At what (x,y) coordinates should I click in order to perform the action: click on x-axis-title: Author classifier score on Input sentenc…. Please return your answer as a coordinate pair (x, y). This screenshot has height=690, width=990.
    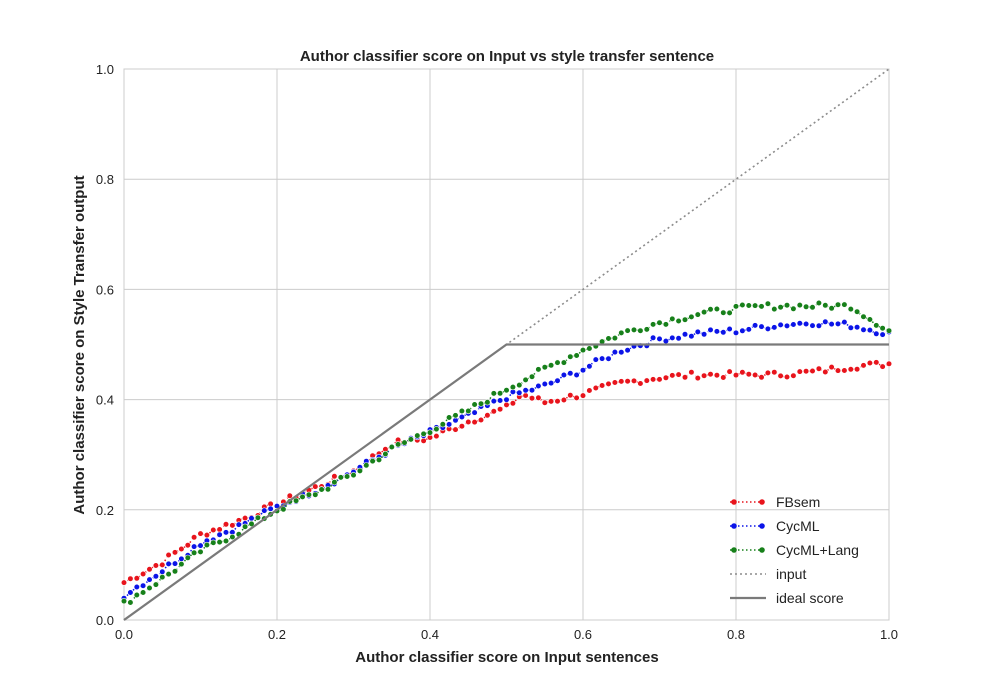
    Looking at the image, I should click on (506, 657).